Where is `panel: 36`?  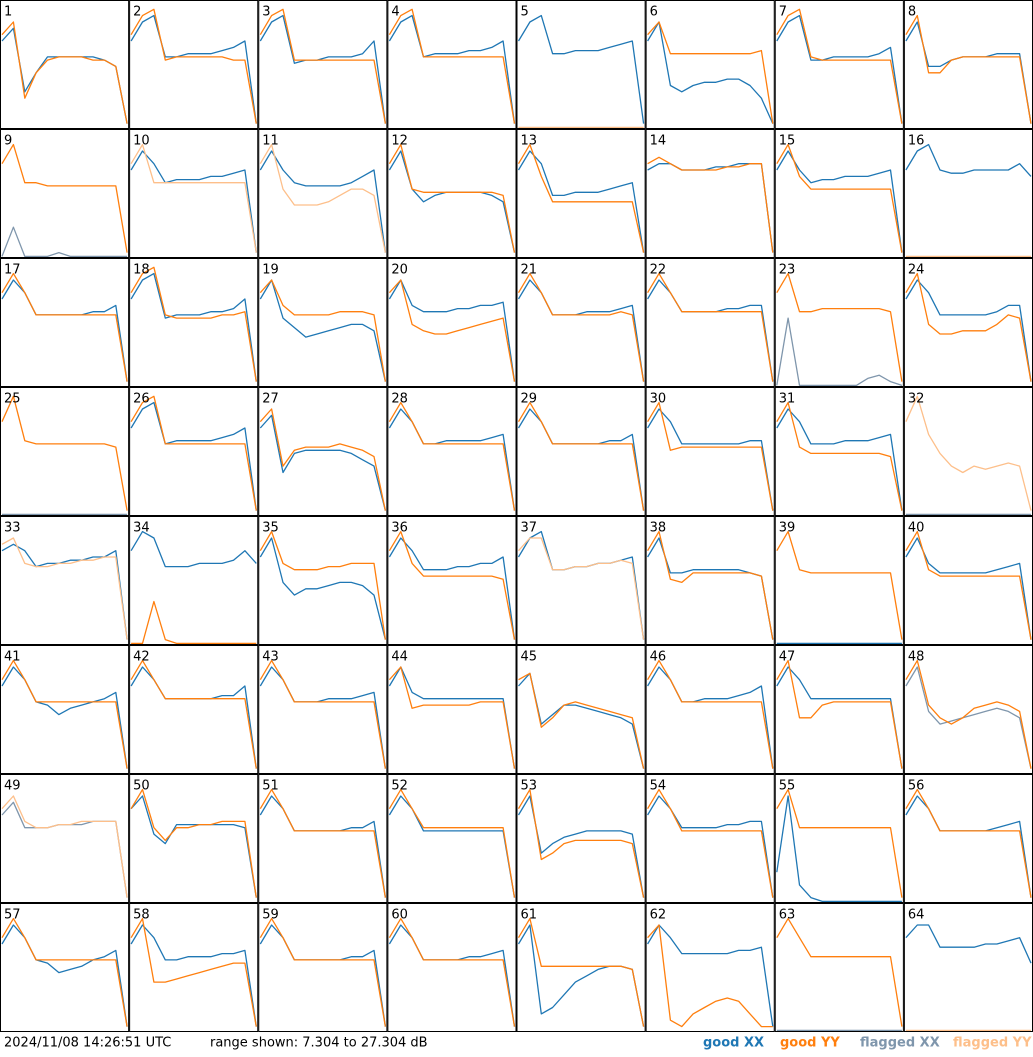 panel: 36 is located at coordinates (452, 580).